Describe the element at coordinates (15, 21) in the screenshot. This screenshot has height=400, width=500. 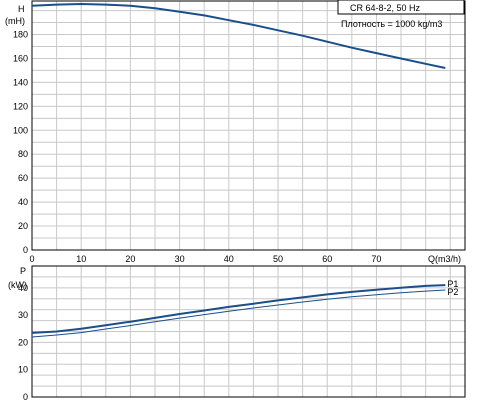
I see `head-axis-unit: (mH)` at that location.